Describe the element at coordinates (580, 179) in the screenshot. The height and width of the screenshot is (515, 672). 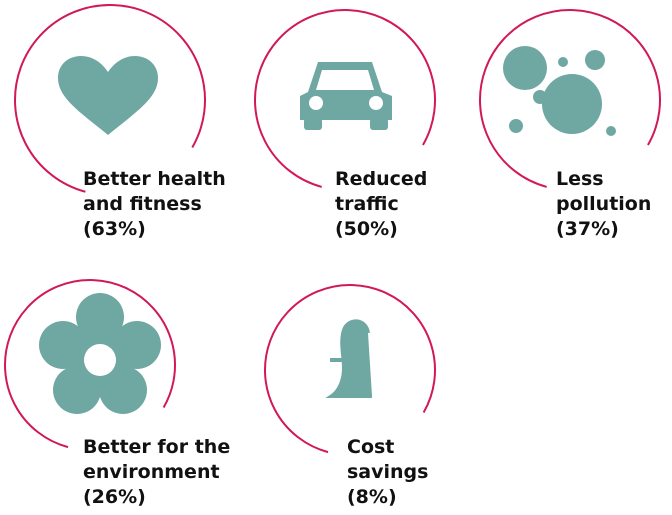
I see `item-label: Less` at that location.